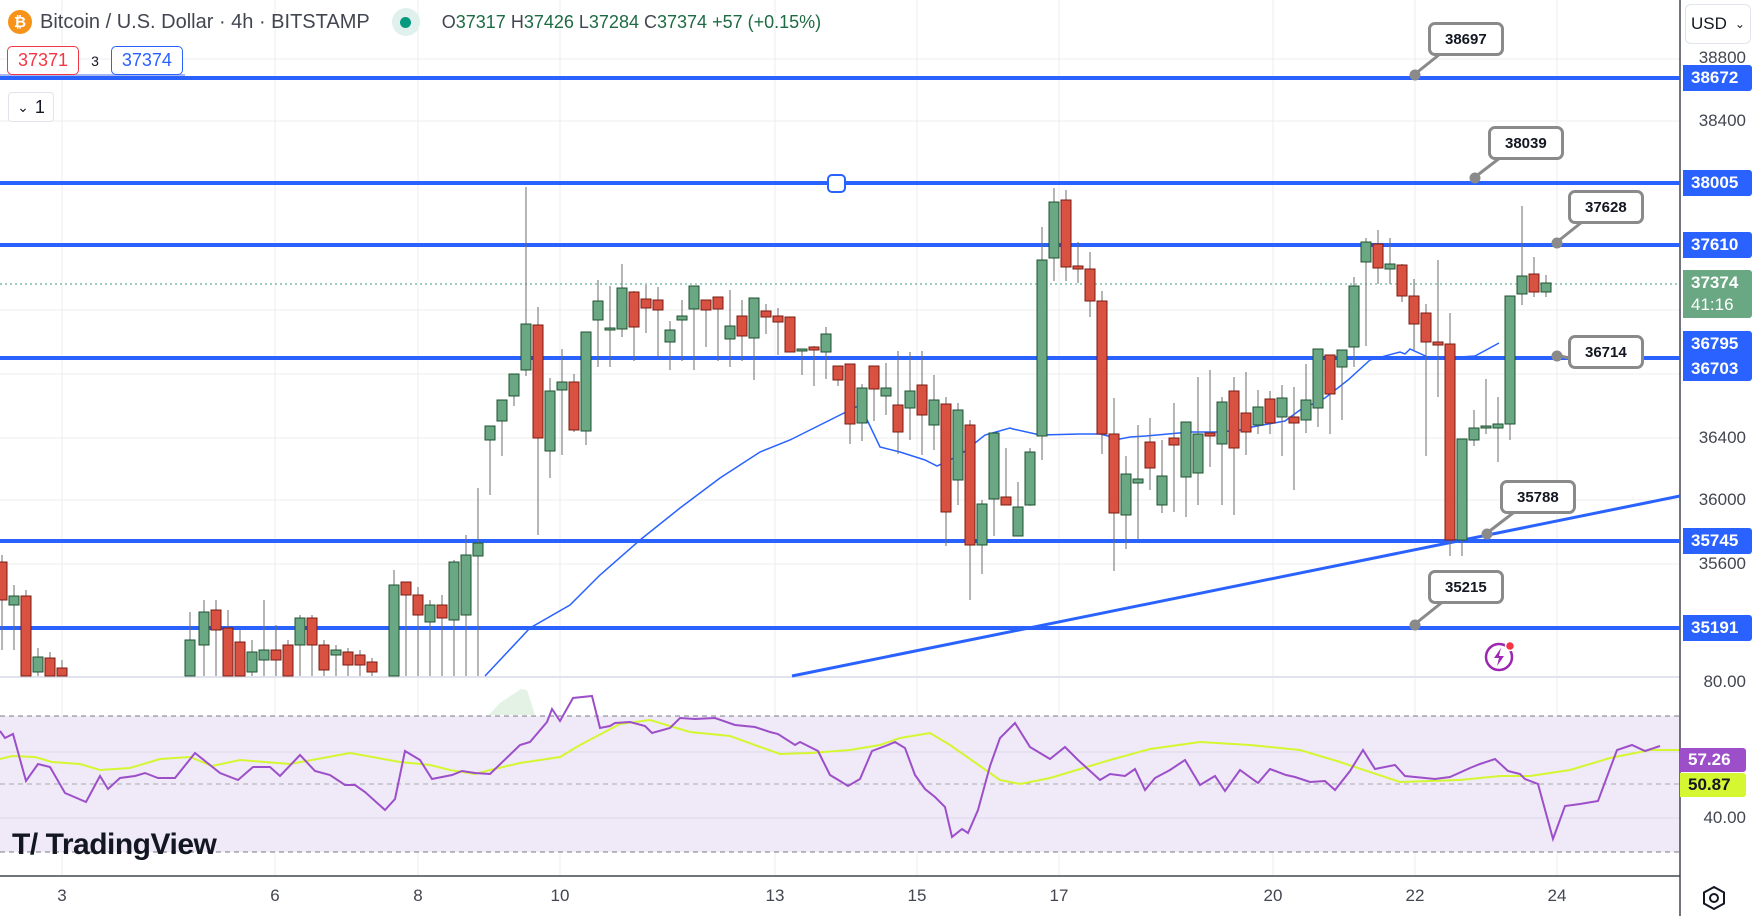 The width and height of the screenshot is (1754, 916). What do you see at coordinates (275, 895) in the screenshot?
I see `time-tick: 6` at bounding box center [275, 895].